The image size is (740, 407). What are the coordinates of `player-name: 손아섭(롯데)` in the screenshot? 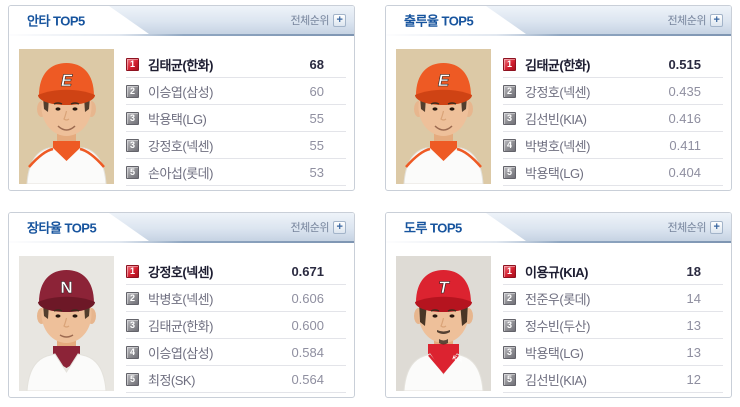 It's located at (180, 173).